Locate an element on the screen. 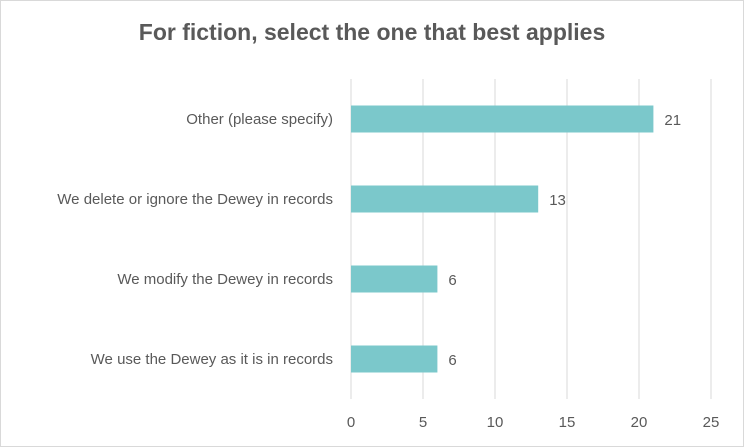 The image size is (744, 447). data-label: 13 is located at coordinates (557, 200).